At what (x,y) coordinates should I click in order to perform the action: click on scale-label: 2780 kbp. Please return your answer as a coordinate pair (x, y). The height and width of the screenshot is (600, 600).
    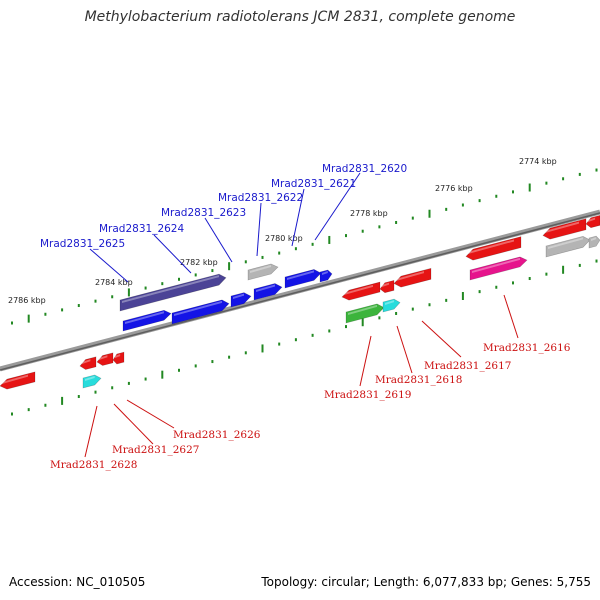
    Looking at the image, I should click on (284, 238).